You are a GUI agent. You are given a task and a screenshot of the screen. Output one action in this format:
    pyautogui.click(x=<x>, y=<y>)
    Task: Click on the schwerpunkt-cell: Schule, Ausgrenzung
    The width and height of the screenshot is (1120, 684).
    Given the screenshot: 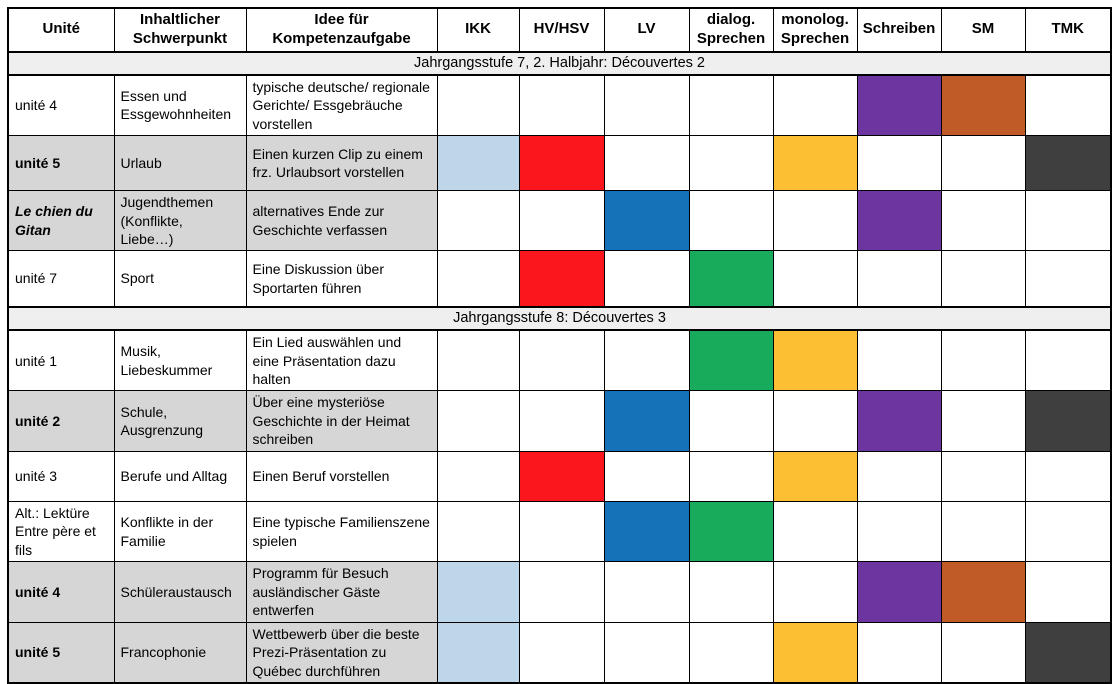 What is the action you would take?
    pyautogui.click(x=180, y=421)
    